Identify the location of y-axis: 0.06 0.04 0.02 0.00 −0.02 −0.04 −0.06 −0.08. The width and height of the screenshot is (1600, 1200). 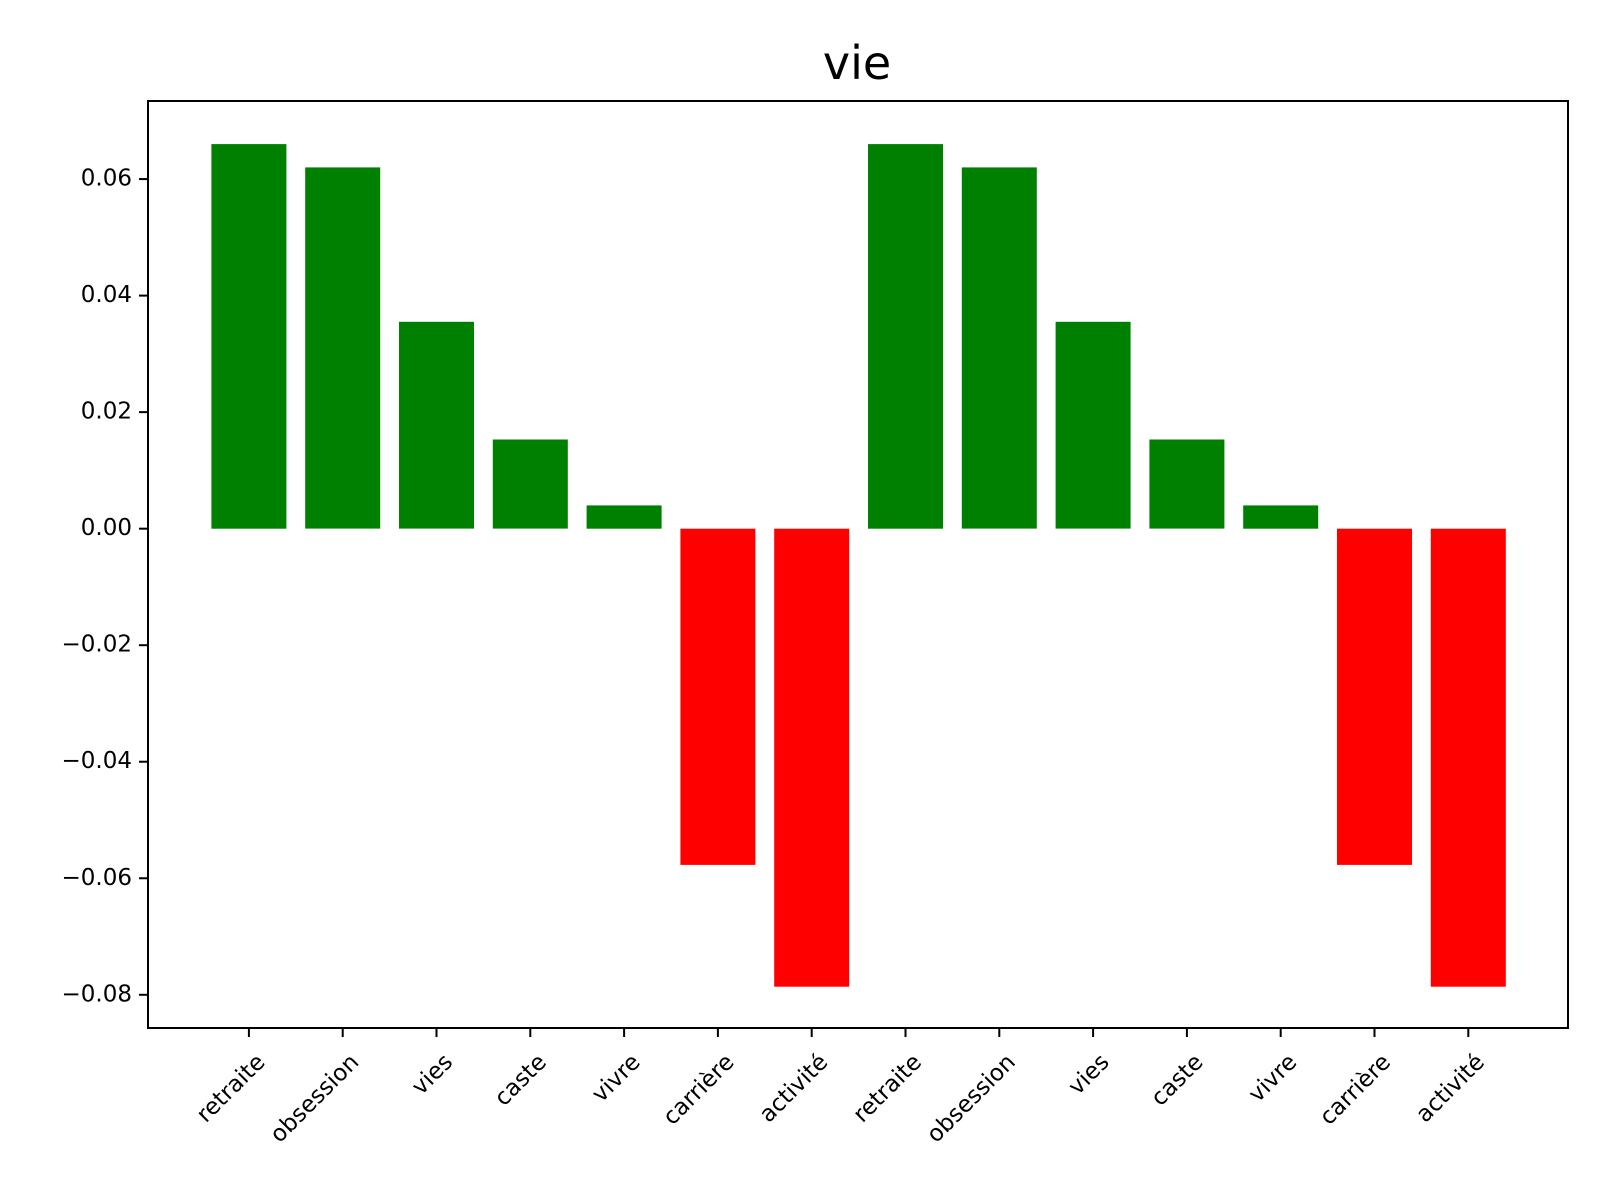
(105, 586).